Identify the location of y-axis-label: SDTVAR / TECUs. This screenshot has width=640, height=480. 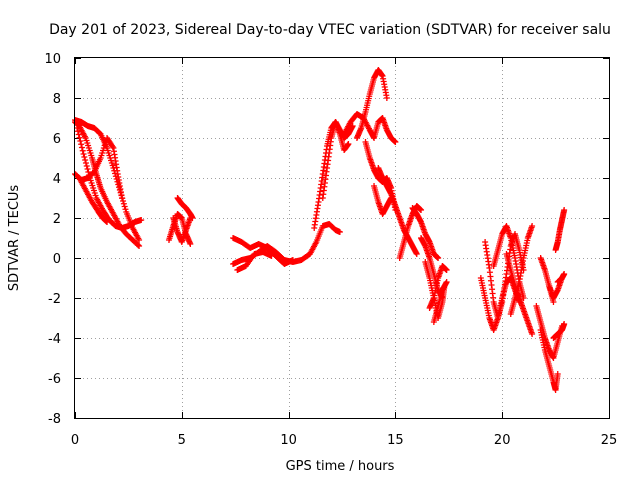
(14, 238).